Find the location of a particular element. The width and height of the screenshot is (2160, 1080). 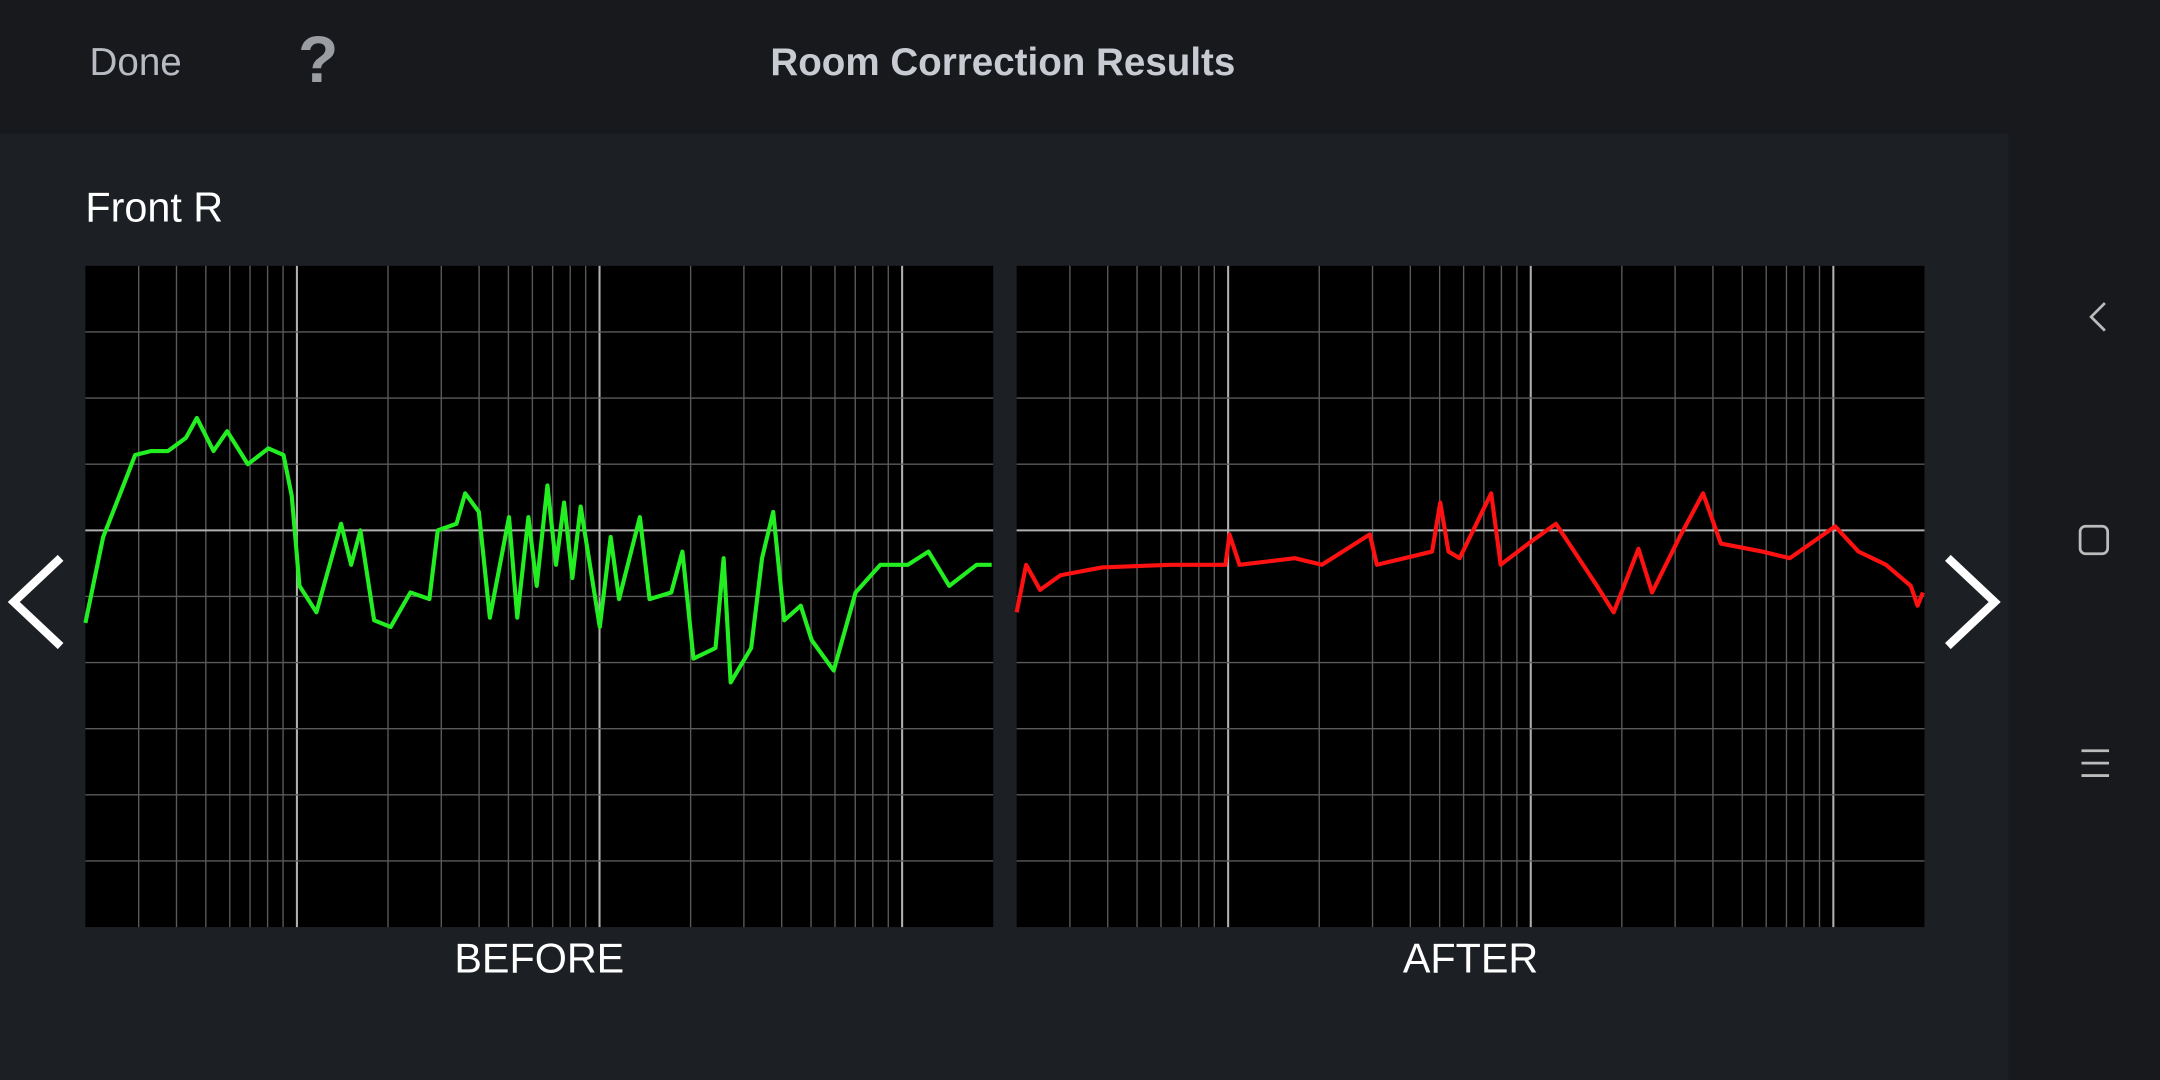

chart-label: AFTER is located at coordinates (1470, 958).